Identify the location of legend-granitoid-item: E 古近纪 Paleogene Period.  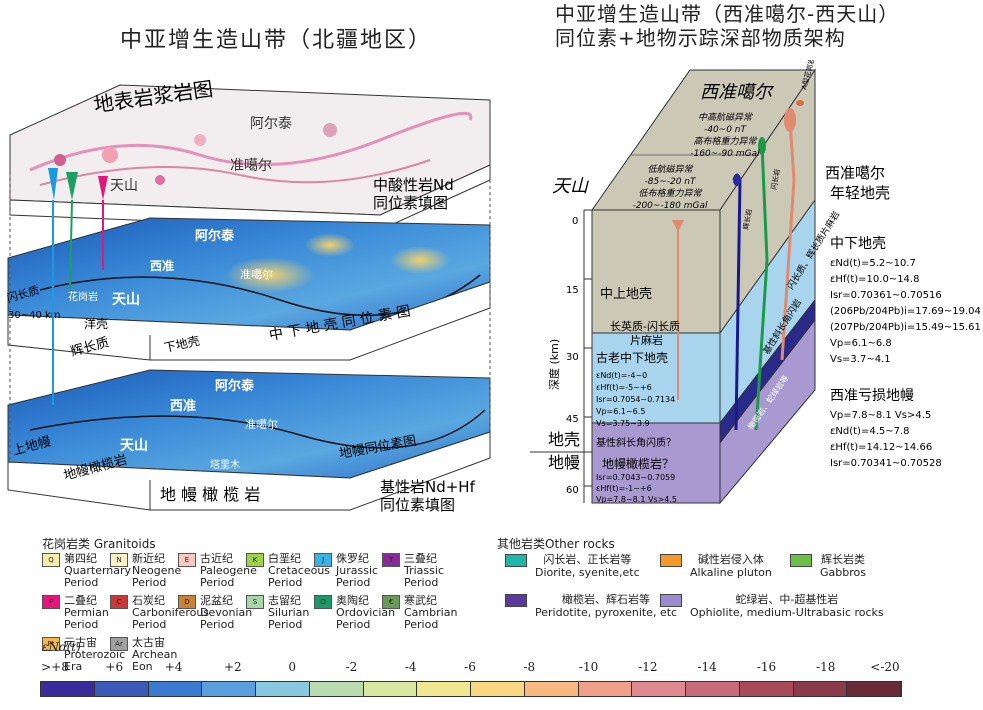
(217, 571).